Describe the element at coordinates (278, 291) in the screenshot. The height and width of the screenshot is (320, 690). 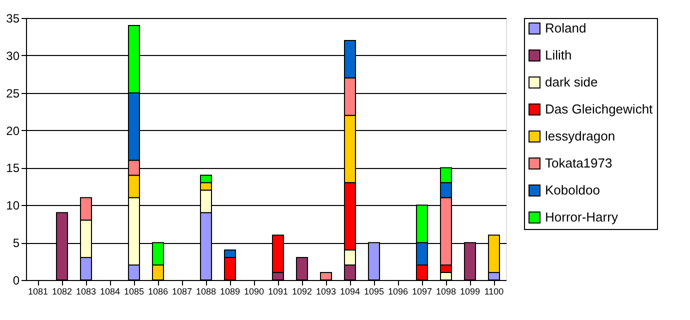
I see `x-tick-label: 1091` at that location.